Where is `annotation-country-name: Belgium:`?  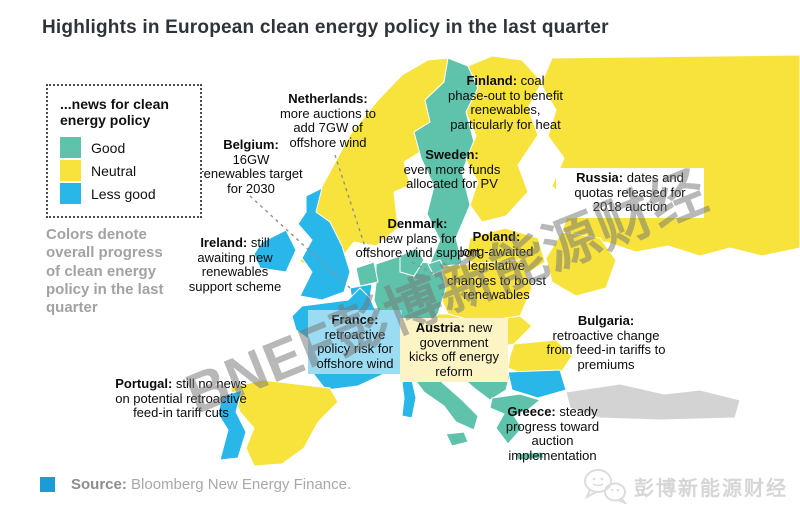 annotation-country-name: Belgium: is located at coordinates (251, 144).